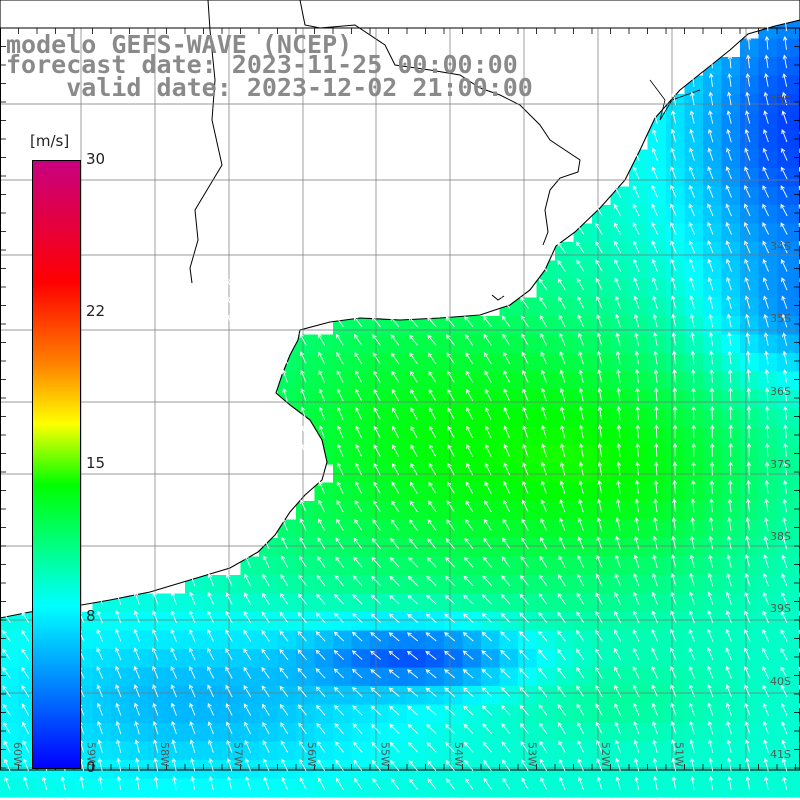 The image size is (800, 800). I want to click on longitude-label: 58W, so click(164, 754).